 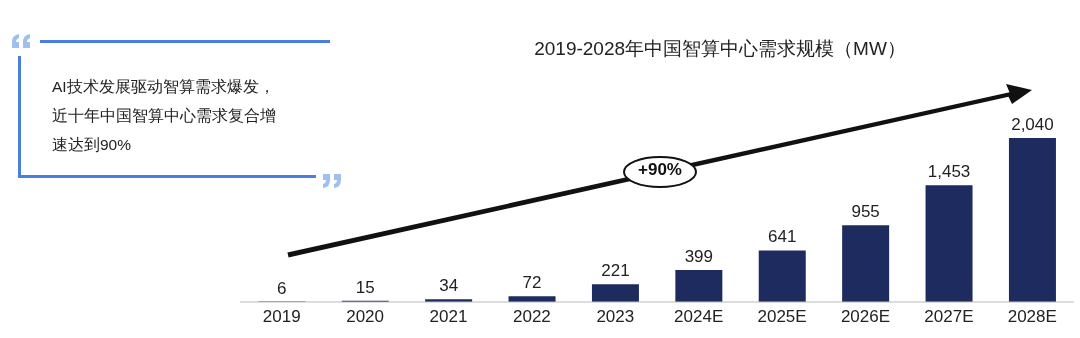 What do you see at coordinates (365, 287) in the screenshot?
I see `data-label: 15` at bounding box center [365, 287].